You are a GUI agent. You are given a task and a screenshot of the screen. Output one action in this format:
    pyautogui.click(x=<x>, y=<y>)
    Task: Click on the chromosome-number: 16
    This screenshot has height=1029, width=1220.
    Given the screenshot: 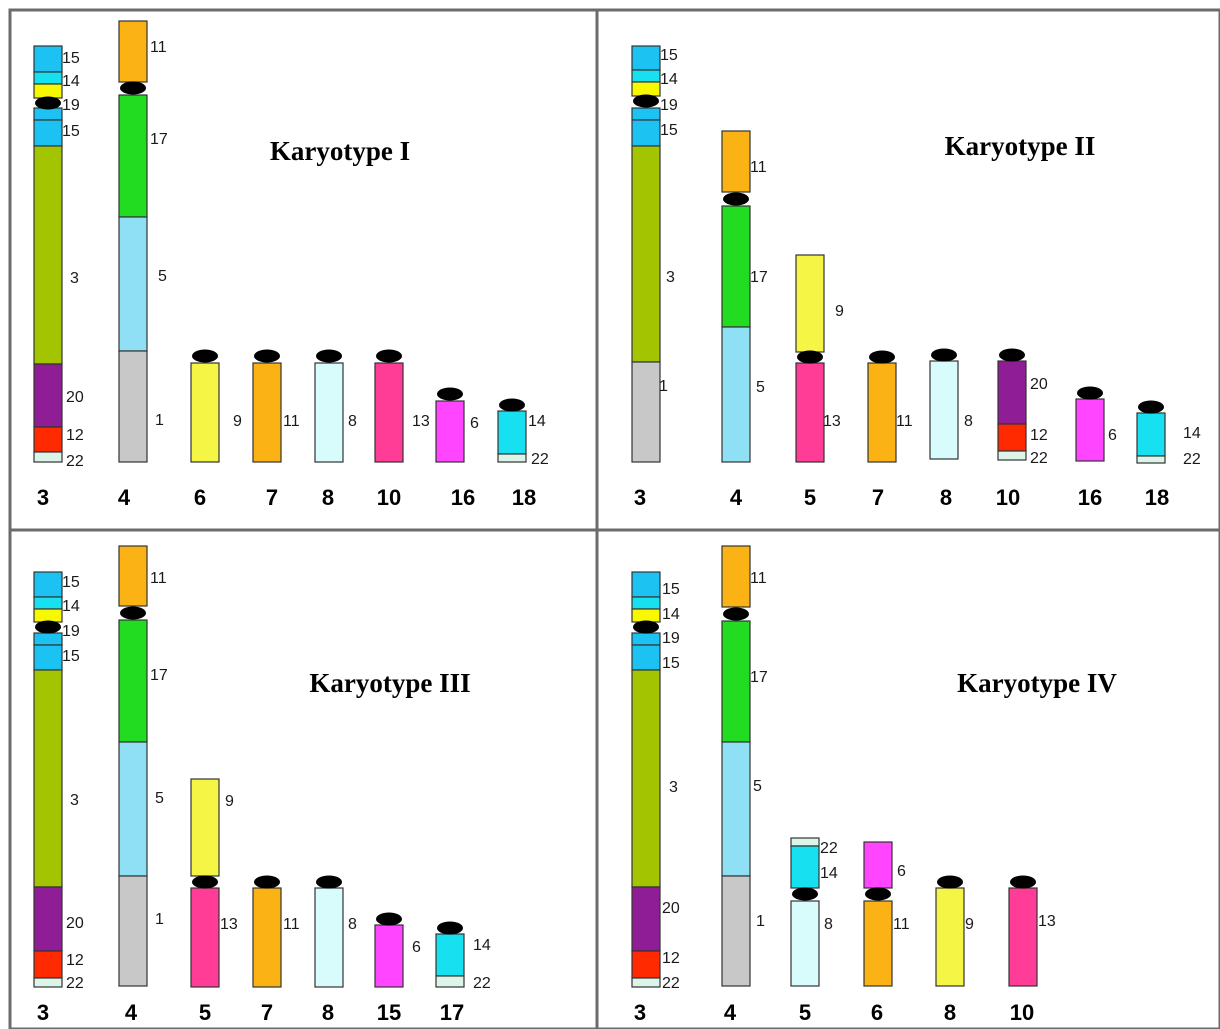 What is the action you would take?
    pyautogui.click(x=463, y=497)
    